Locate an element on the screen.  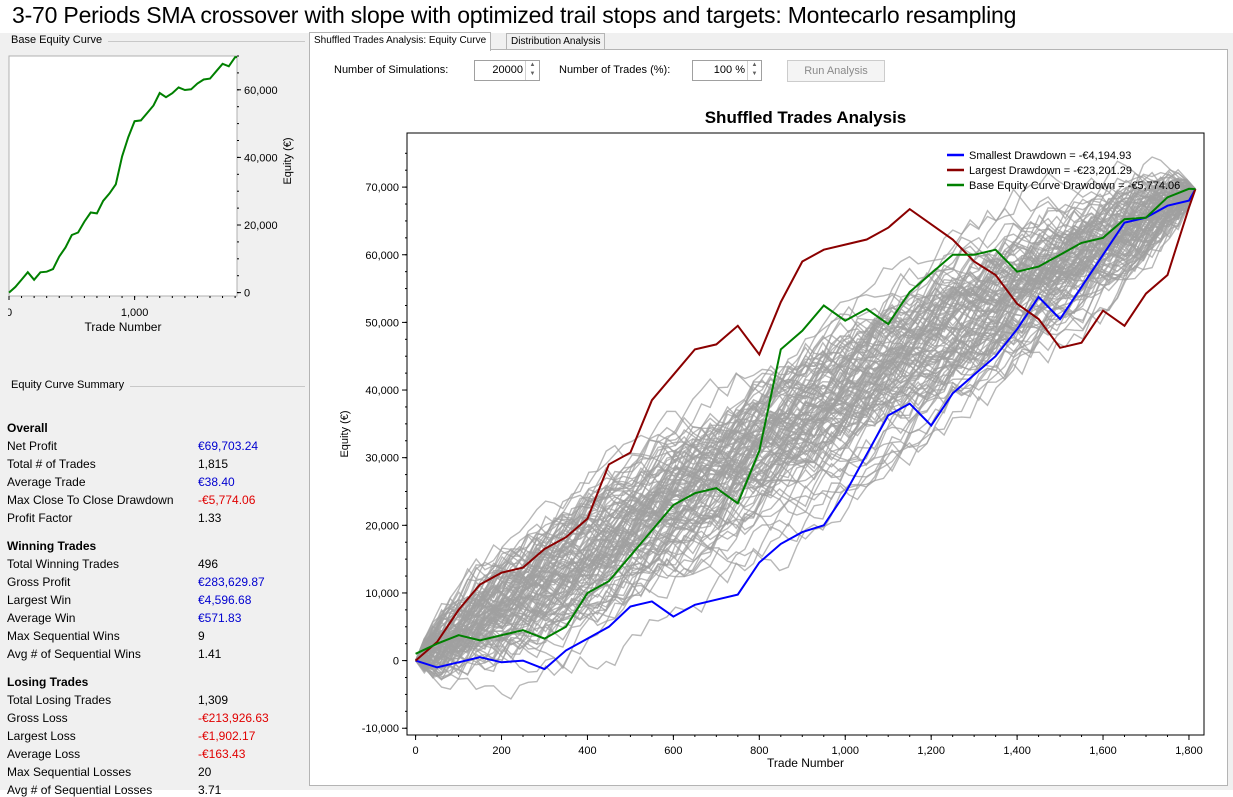
simulations-stepper: 20000 ▲ ▼ is located at coordinates (507, 70).